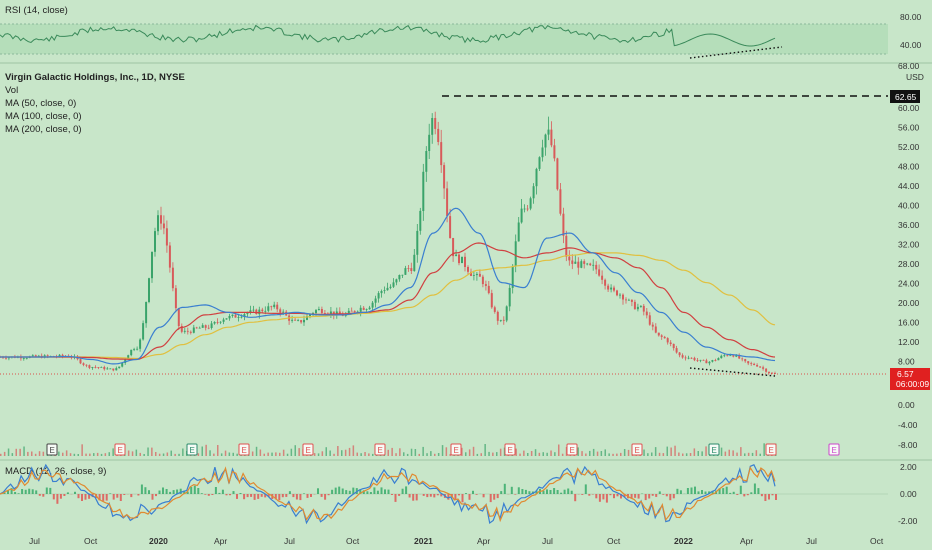  What do you see at coordinates (390, 493) in the screenshot?
I see `macd-histogram` at bounding box center [390, 493].